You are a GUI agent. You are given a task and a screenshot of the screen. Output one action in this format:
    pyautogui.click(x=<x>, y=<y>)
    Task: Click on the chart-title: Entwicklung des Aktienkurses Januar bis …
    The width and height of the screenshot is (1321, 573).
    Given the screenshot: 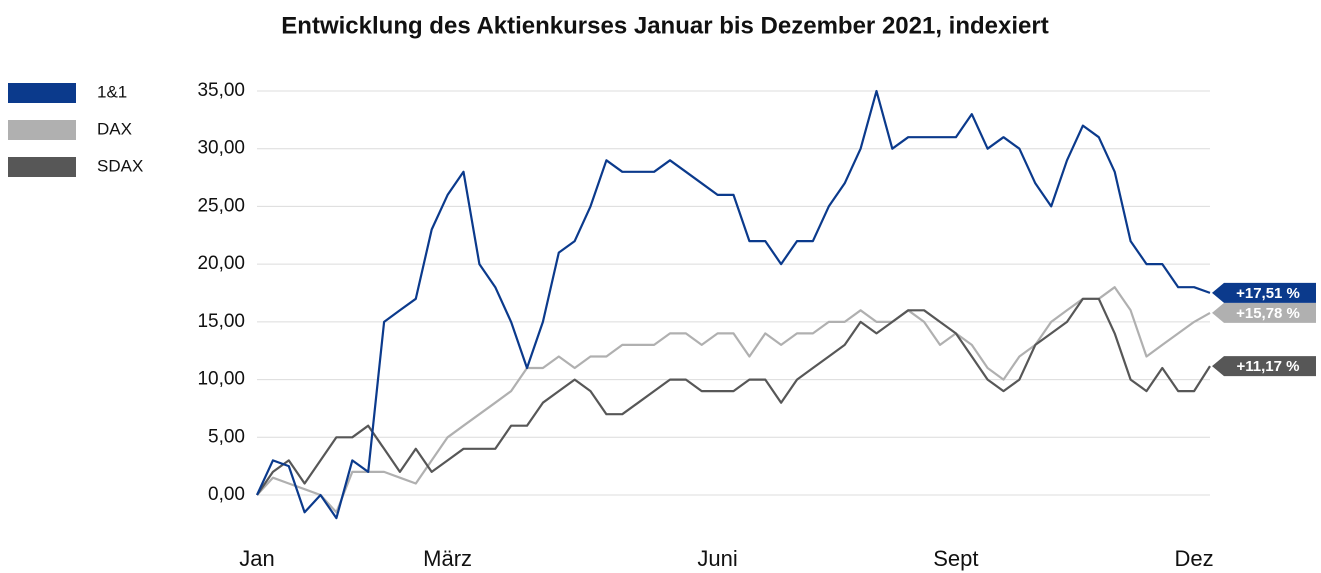 What is the action you would take?
    pyautogui.click(x=664, y=25)
    